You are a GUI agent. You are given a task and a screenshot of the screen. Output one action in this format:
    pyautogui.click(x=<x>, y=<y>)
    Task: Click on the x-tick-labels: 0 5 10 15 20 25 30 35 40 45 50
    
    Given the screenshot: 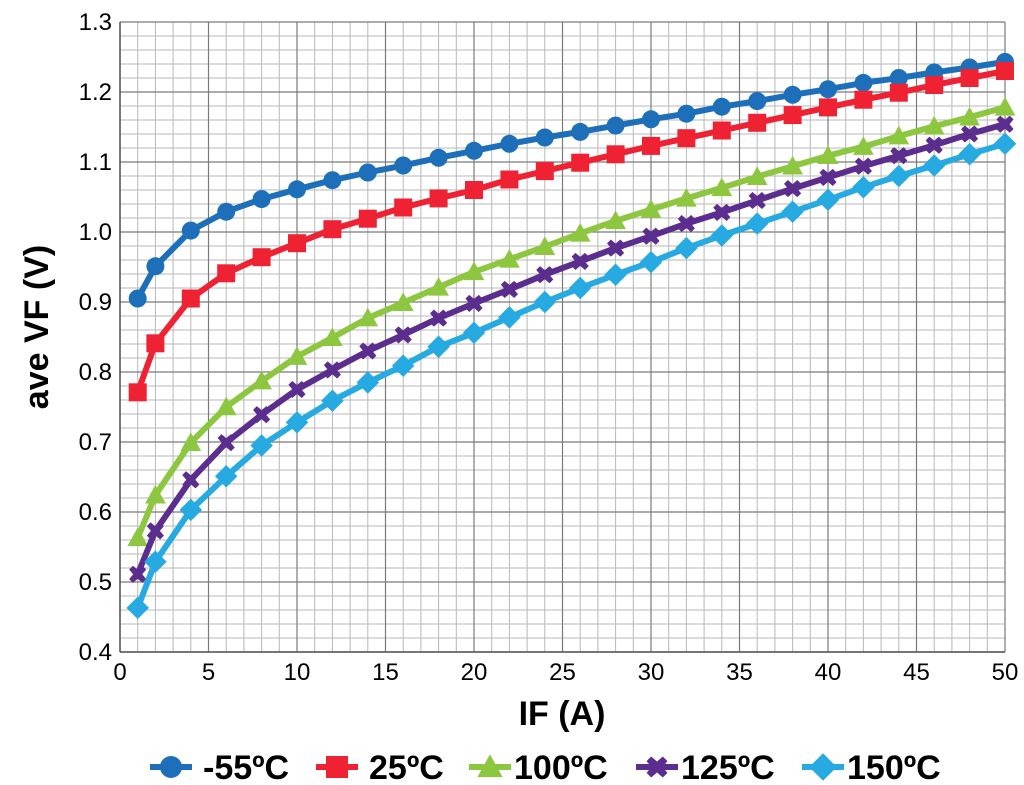 What is the action you would take?
    pyautogui.click(x=565, y=672)
    